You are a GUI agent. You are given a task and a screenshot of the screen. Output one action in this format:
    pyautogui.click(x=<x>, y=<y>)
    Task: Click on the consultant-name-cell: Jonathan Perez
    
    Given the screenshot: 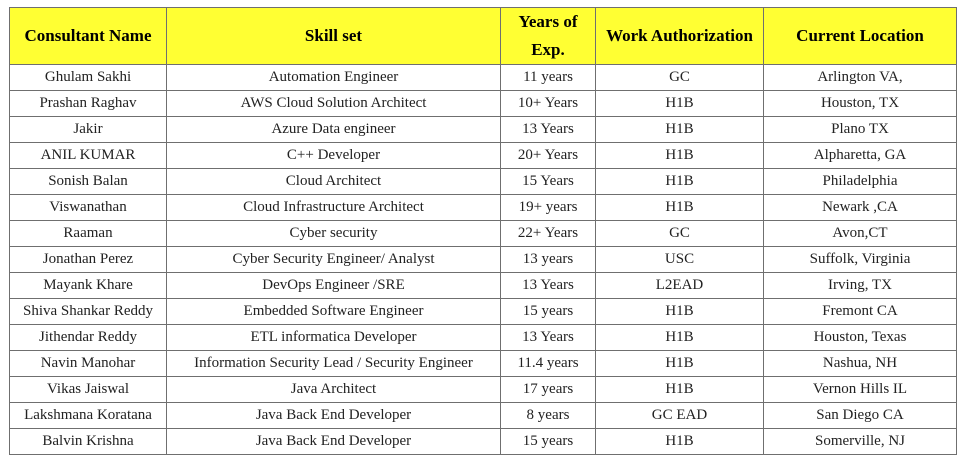 What is the action you would take?
    pyautogui.click(x=88, y=259)
    